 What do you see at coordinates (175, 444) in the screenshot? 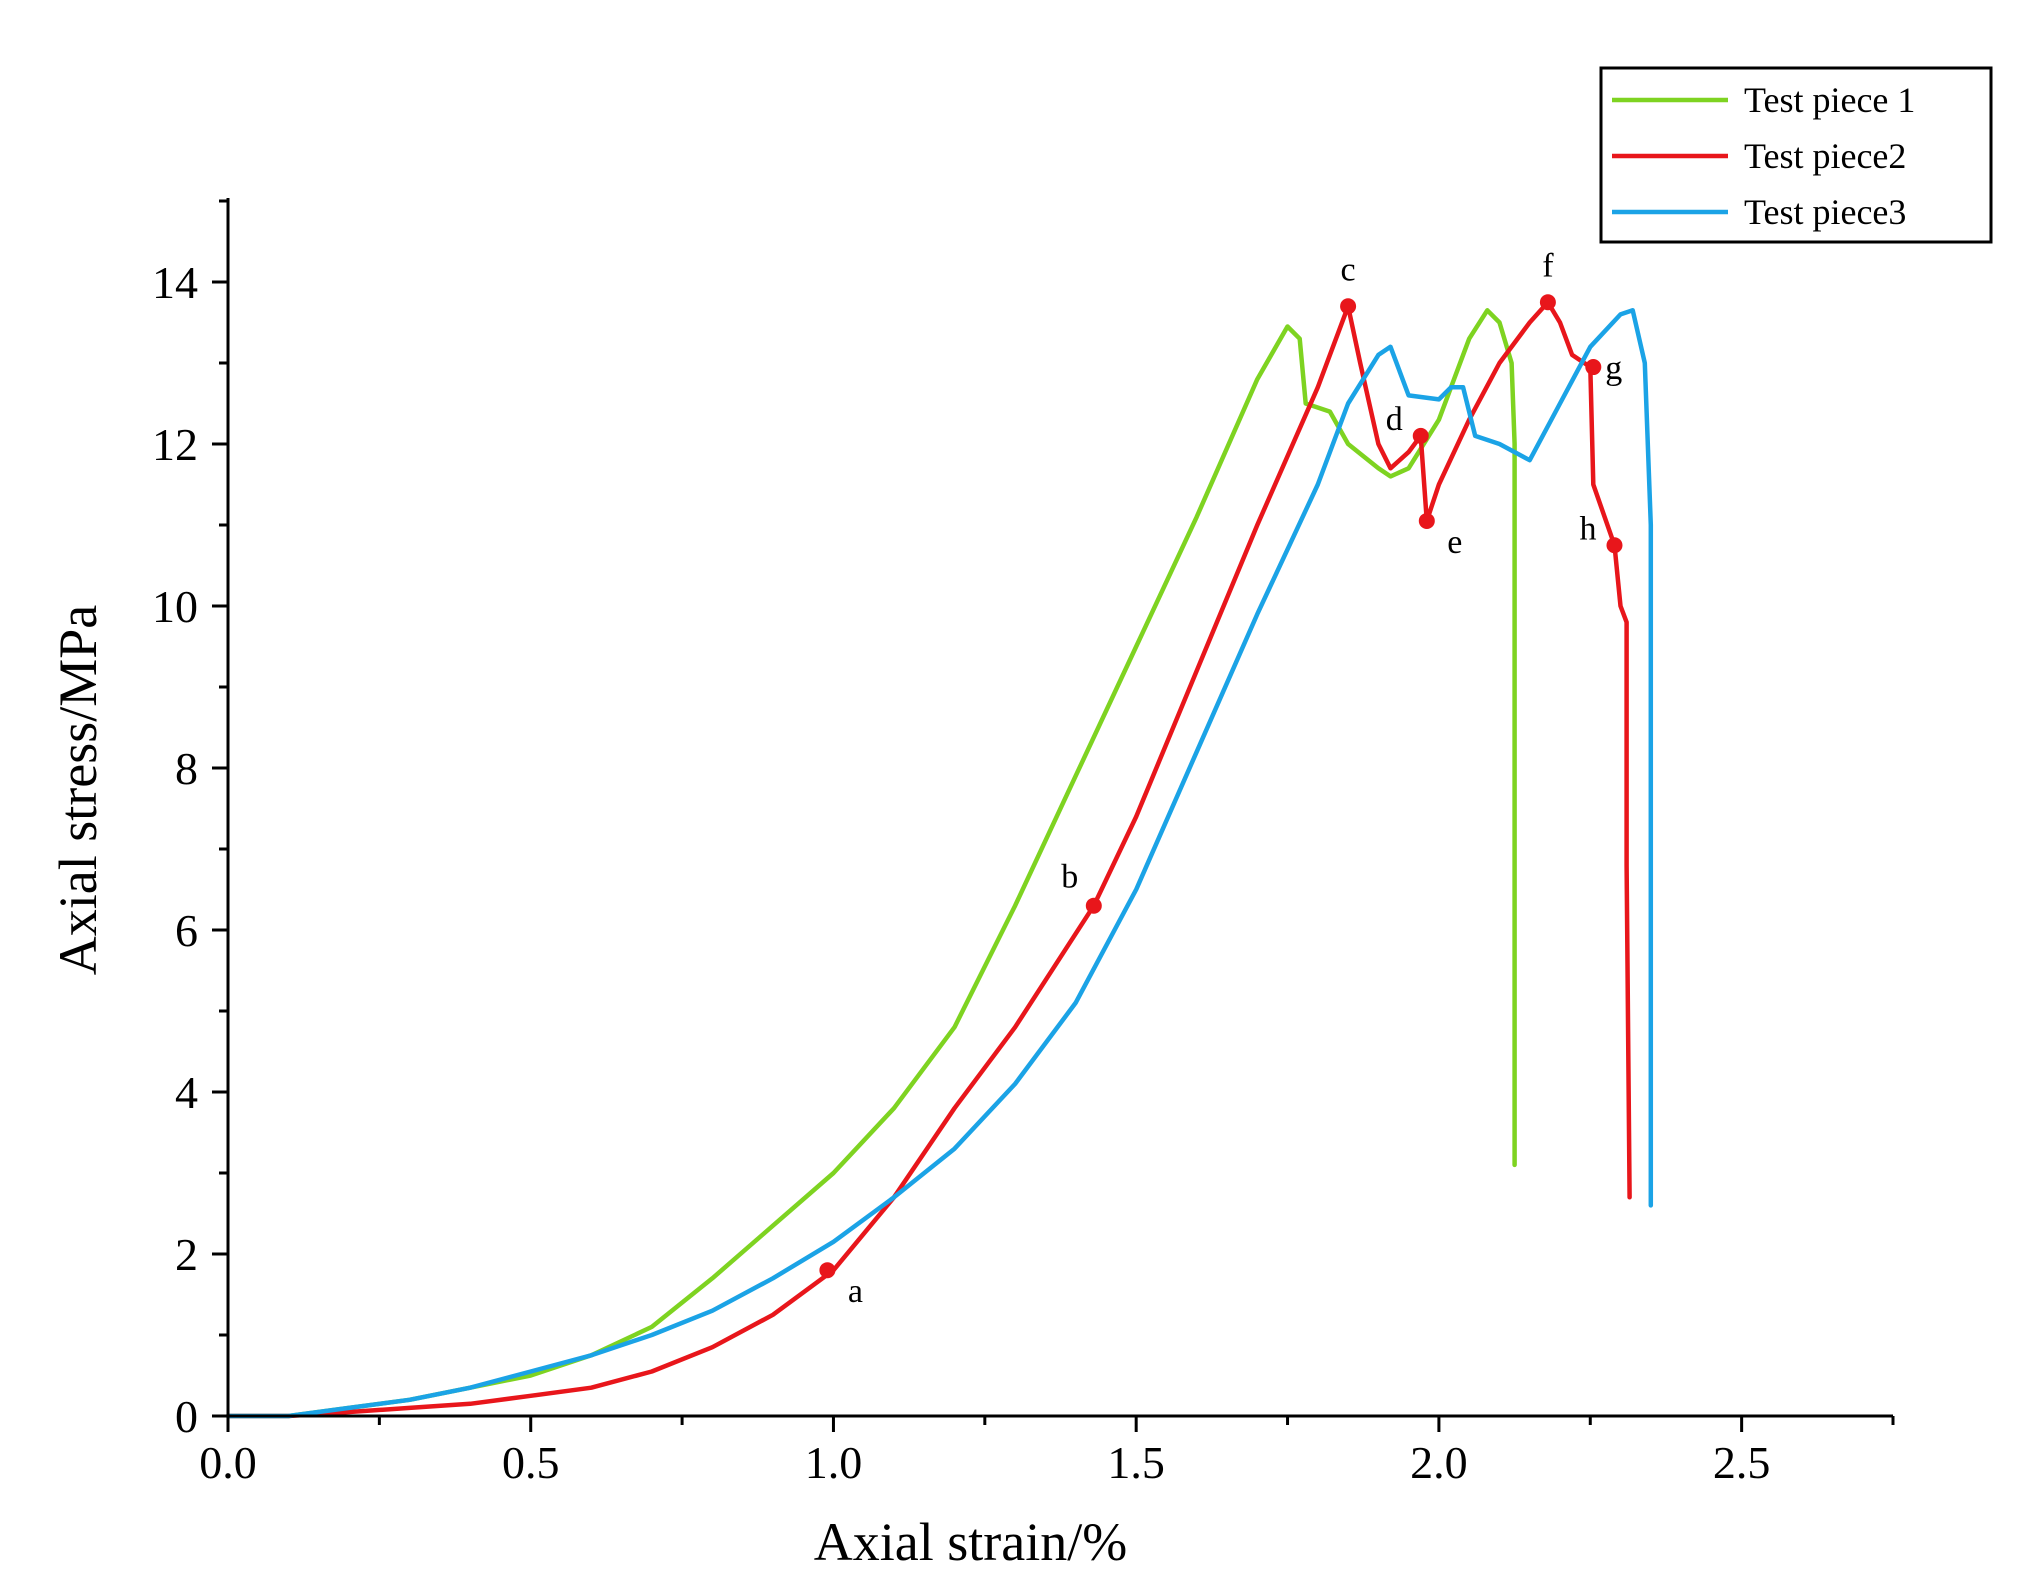
I see `y-tick-label: 12` at bounding box center [175, 444].